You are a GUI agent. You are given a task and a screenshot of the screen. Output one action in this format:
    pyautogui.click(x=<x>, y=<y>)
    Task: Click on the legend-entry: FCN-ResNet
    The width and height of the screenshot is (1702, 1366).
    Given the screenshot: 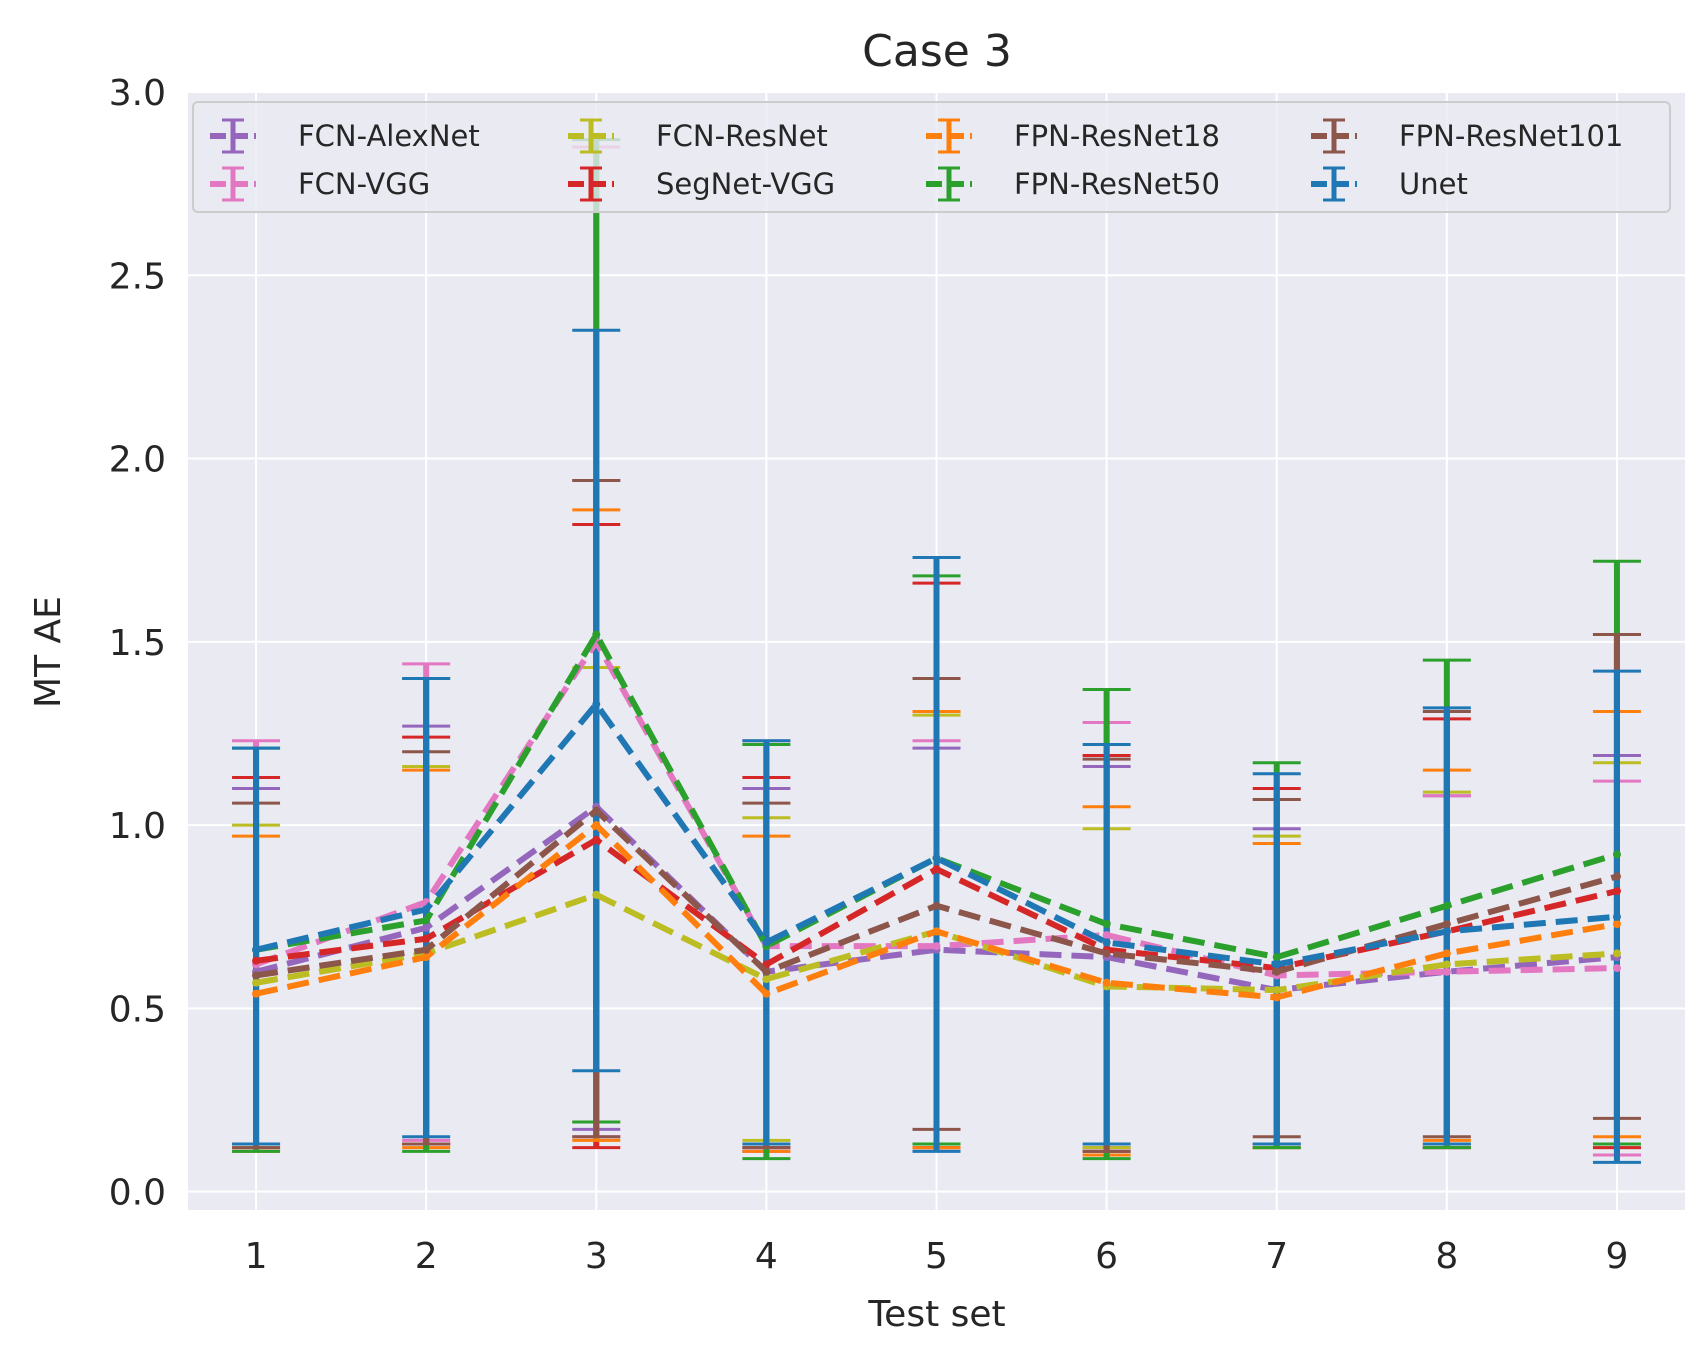 What is the action you would take?
    pyautogui.click(x=698, y=136)
    